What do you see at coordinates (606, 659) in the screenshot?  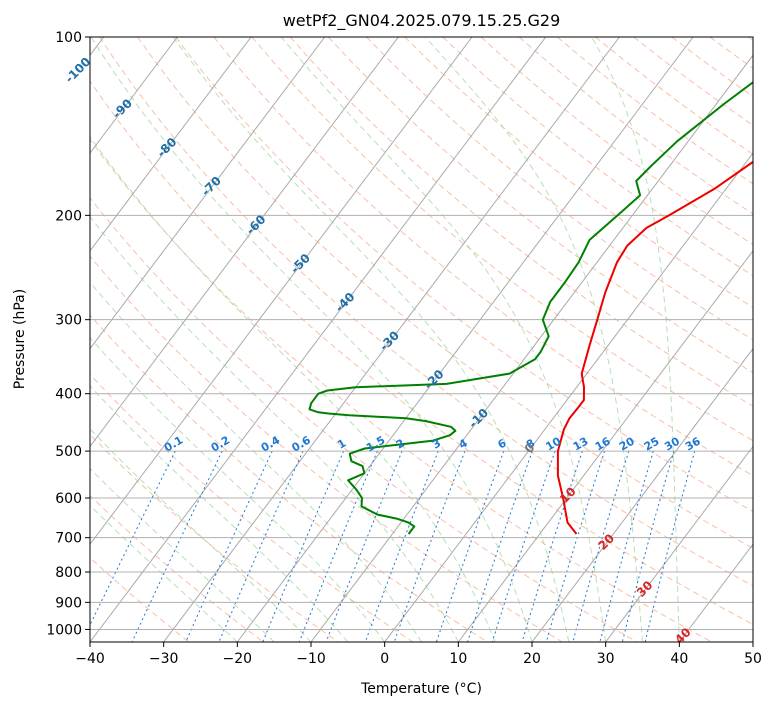 I see `x-tick-label: 30` at bounding box center [606, 659].